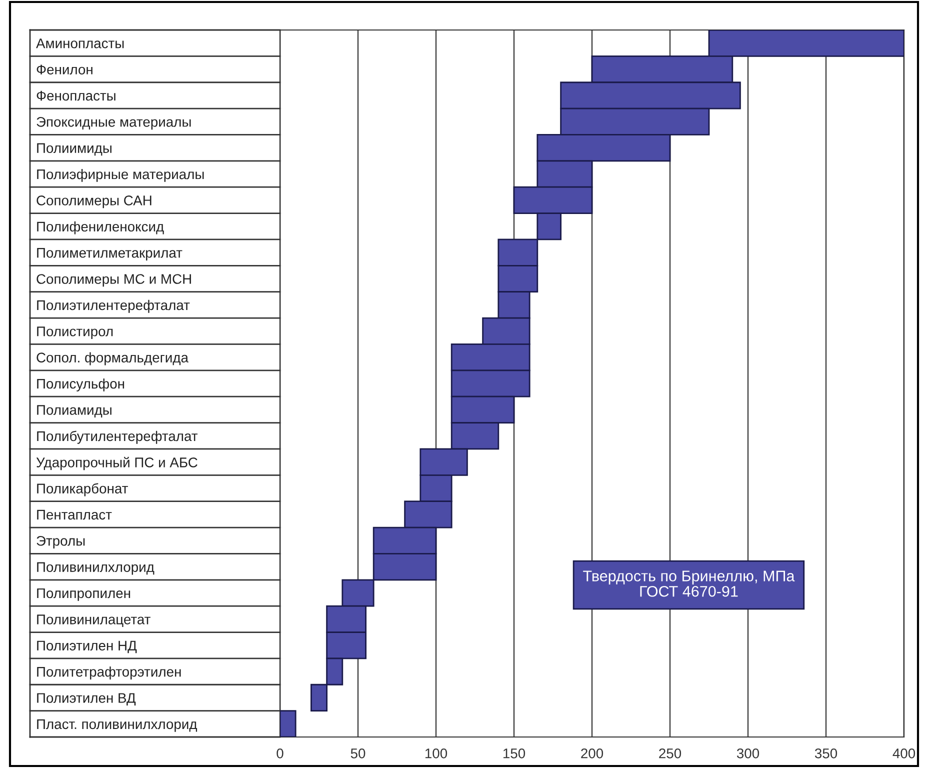  What do you see at coordinates (74, 515) in the screenshot?
I see `y-tick-label: Пентапласт` at bounding box center [74, 515].